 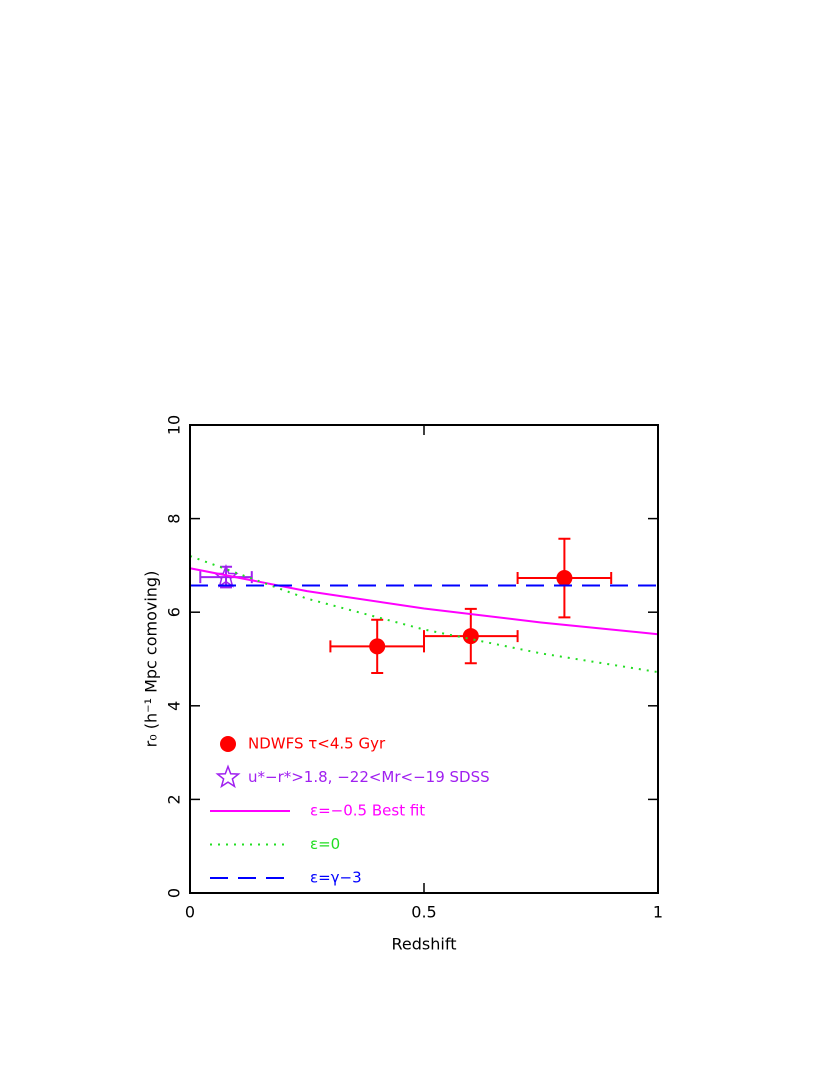 I want to click on y-tick-label: 10, so click(x=174, y=425).